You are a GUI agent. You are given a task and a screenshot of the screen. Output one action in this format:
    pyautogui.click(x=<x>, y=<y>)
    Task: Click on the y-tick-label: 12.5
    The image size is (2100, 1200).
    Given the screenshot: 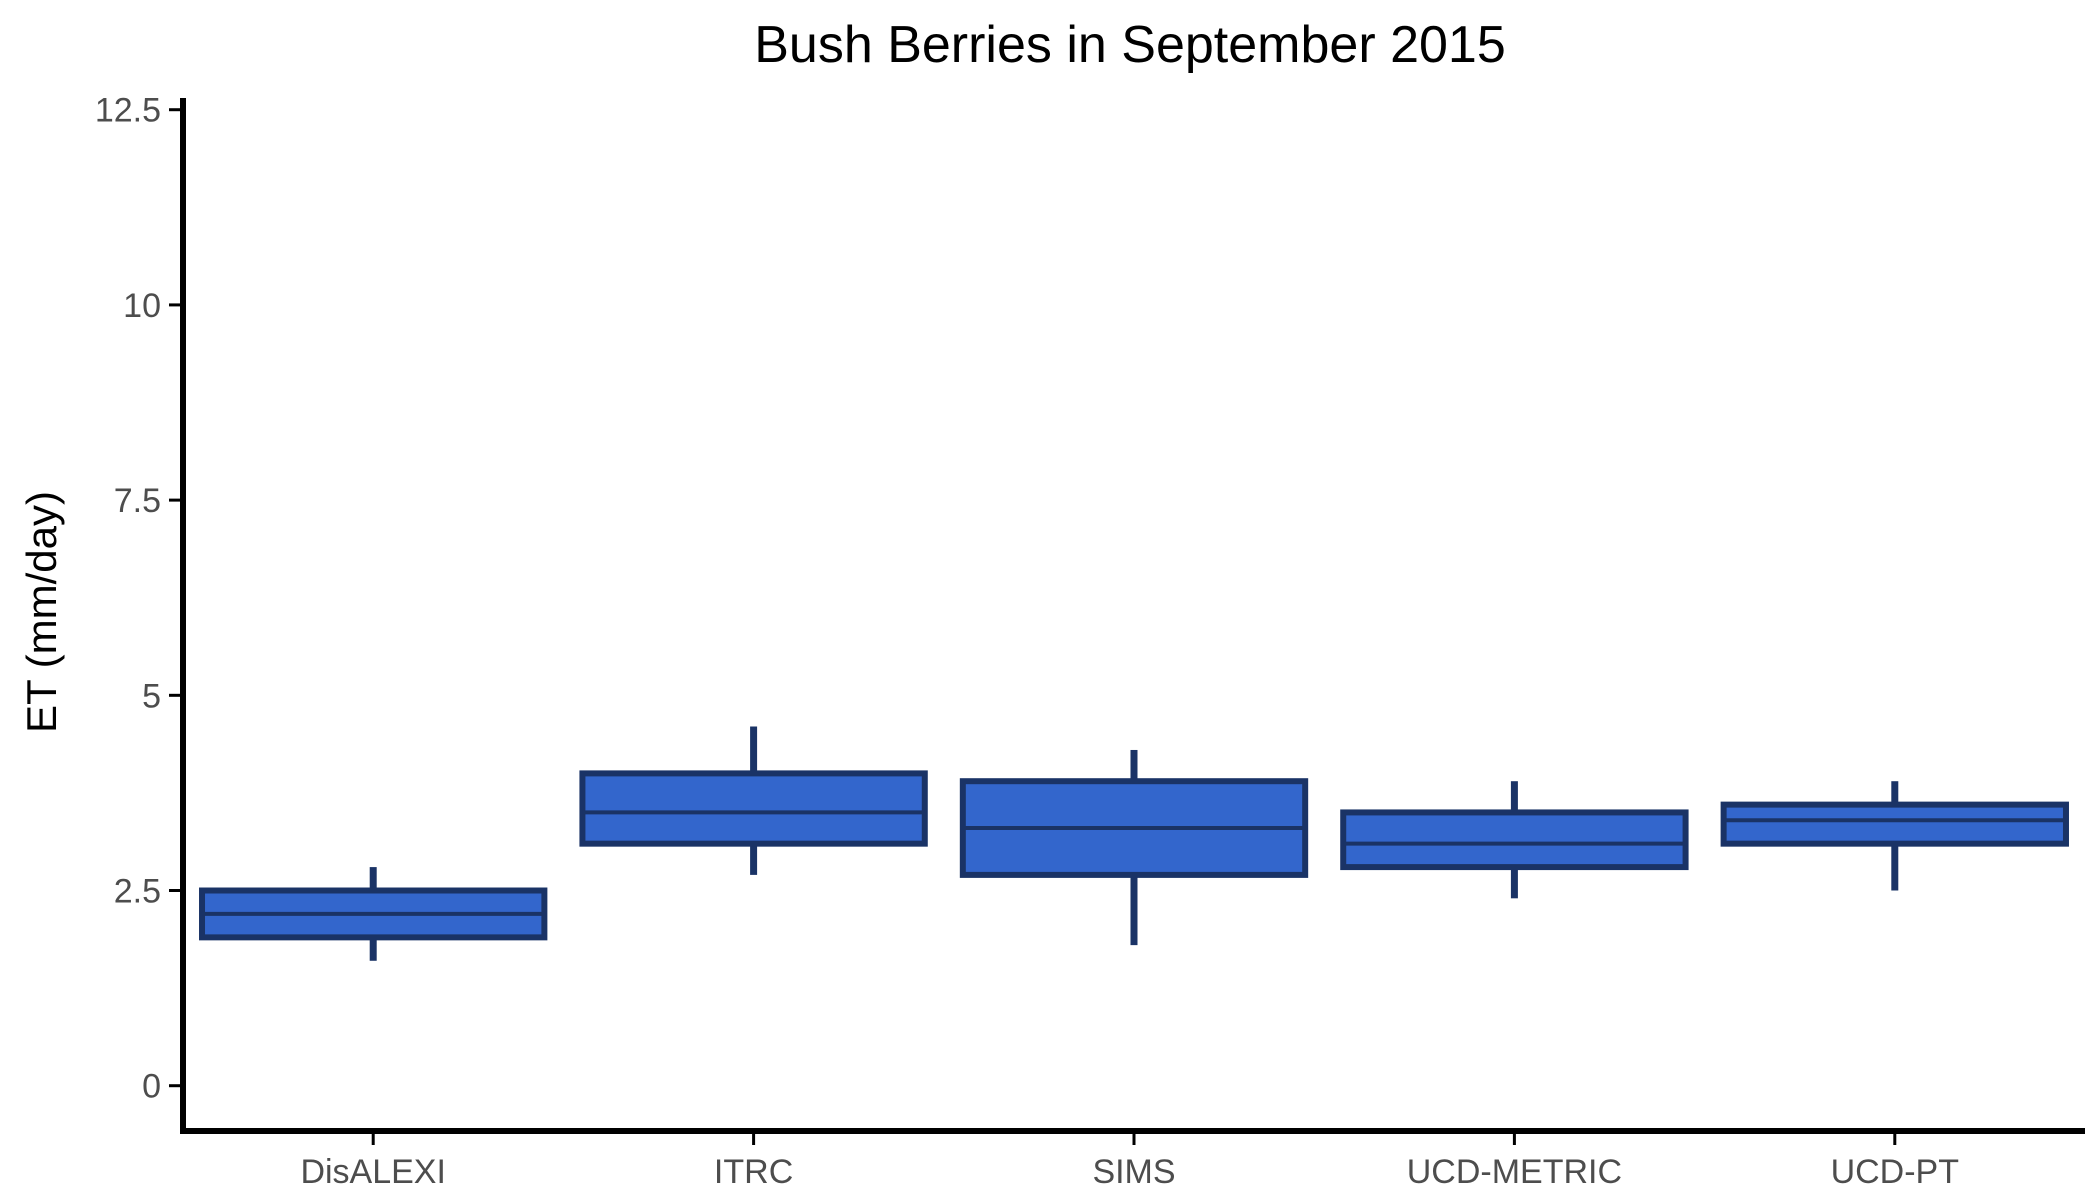 What is the action you would take?
    pyautogui.click(x=128, y=111)
    